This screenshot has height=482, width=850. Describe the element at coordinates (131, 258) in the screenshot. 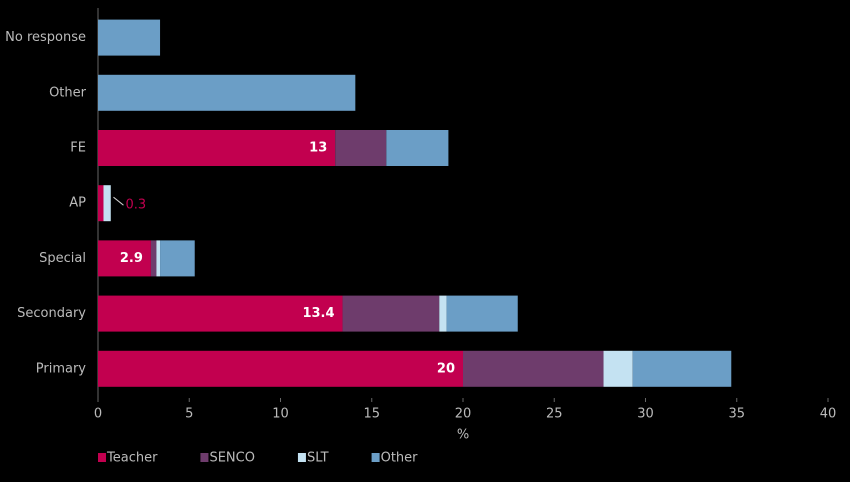

I see `data-label: 2.9` at that location.